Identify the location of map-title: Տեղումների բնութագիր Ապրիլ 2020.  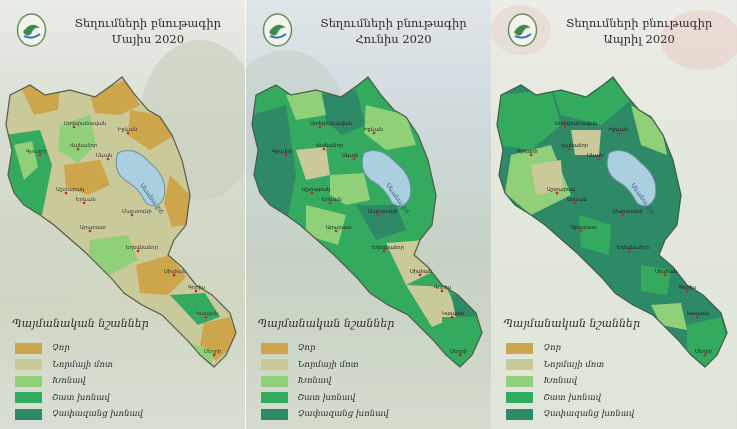
(639, 31).